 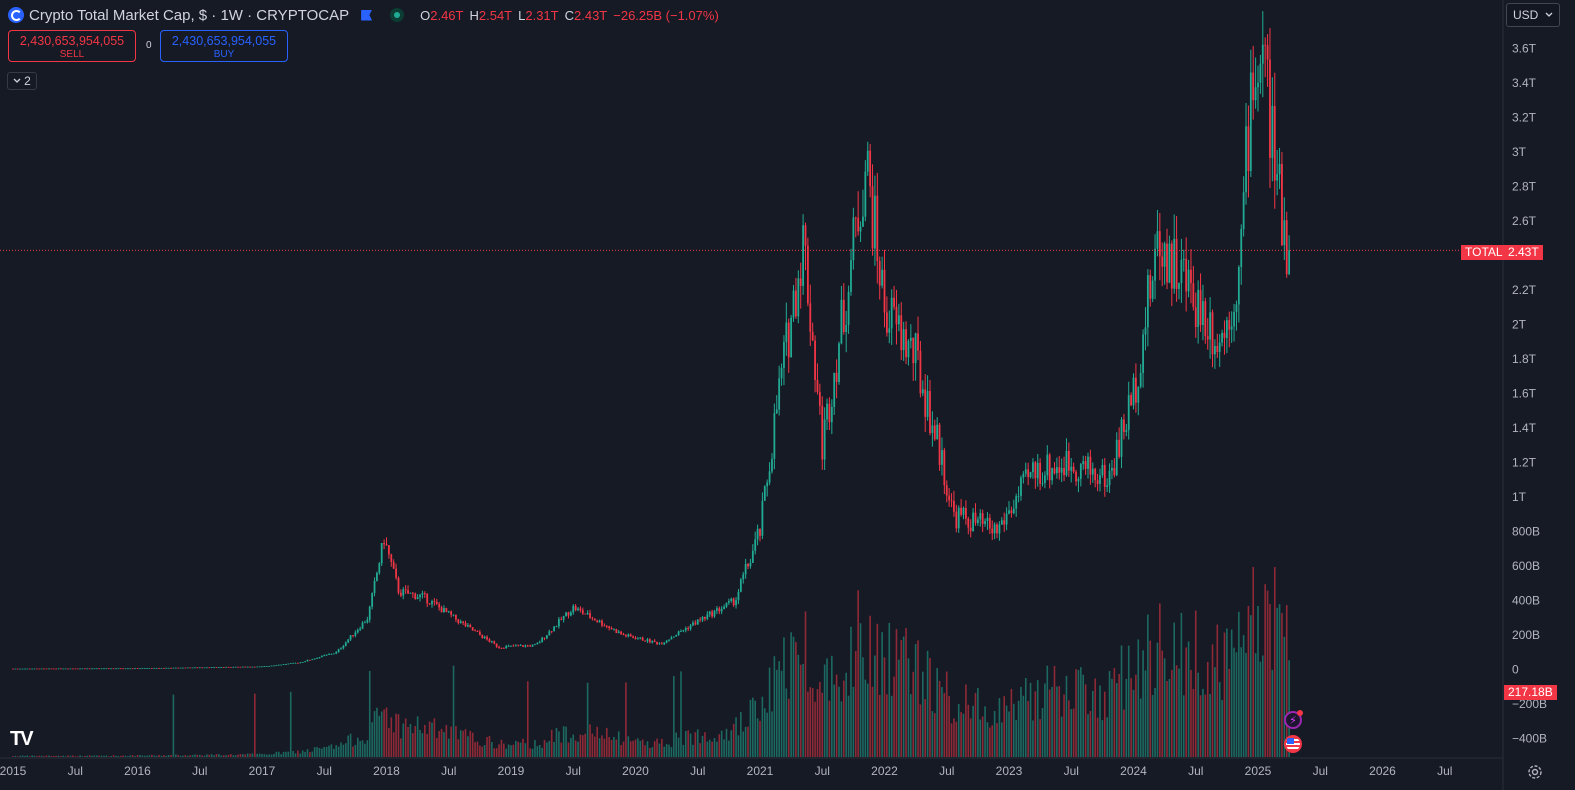 I want to click on price-tick-label: 1.6T, so click(x=1524, y=394).